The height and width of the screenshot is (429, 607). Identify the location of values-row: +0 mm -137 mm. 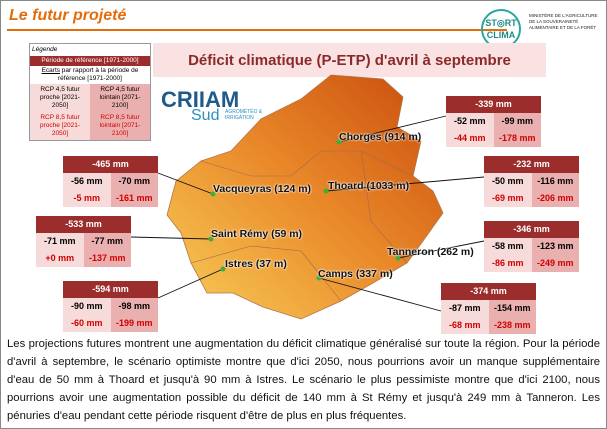
(83, 258).